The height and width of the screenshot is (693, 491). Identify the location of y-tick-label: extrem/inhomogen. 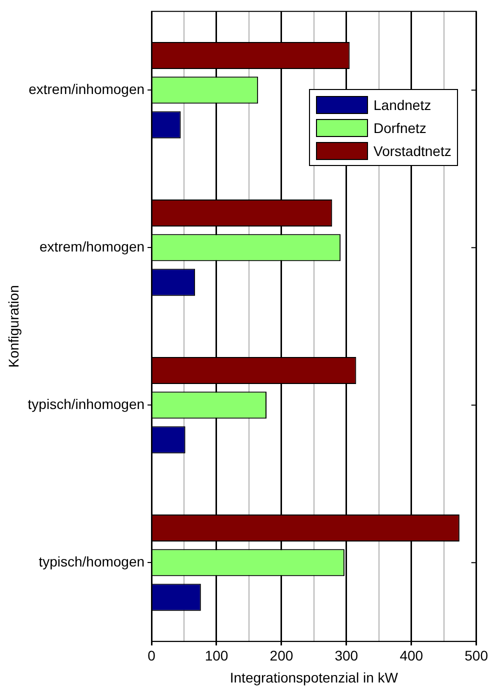
(86, 89).